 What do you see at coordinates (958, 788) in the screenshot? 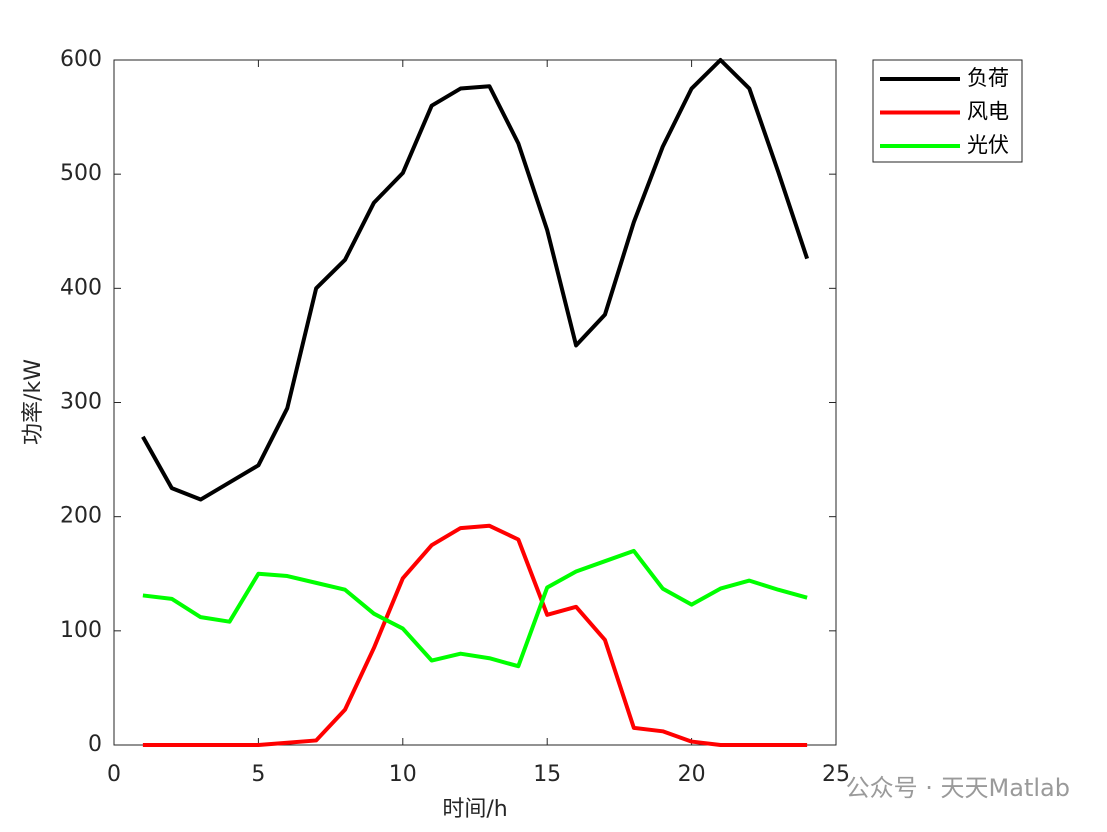
I see `watermark: 公众号 · 天天Matlab` at bounding box center [958, 788].